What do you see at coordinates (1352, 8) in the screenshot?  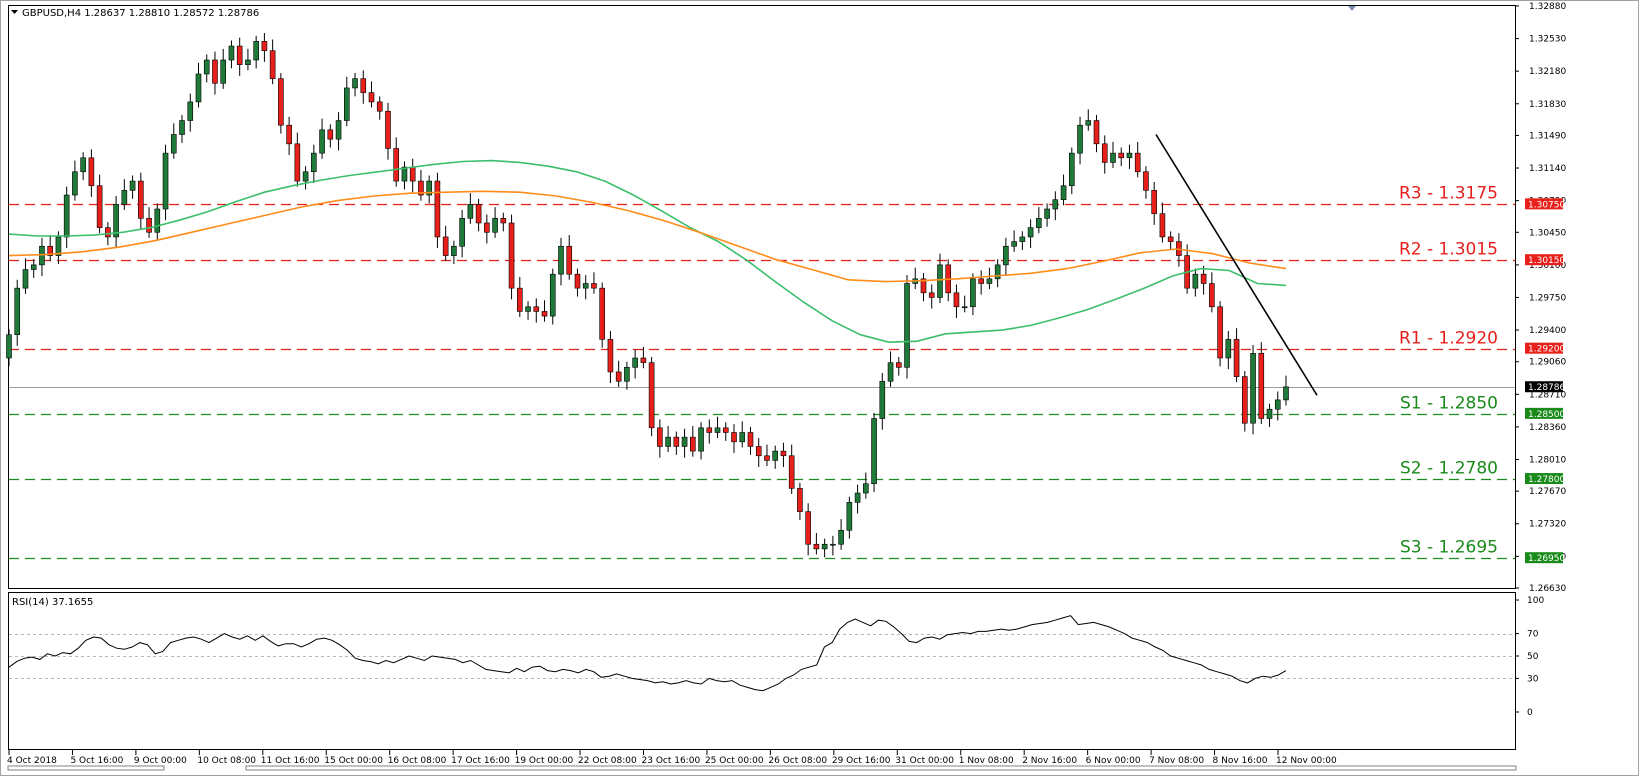 I see `shift-marker-icon` at bounding box center [1352, 8].